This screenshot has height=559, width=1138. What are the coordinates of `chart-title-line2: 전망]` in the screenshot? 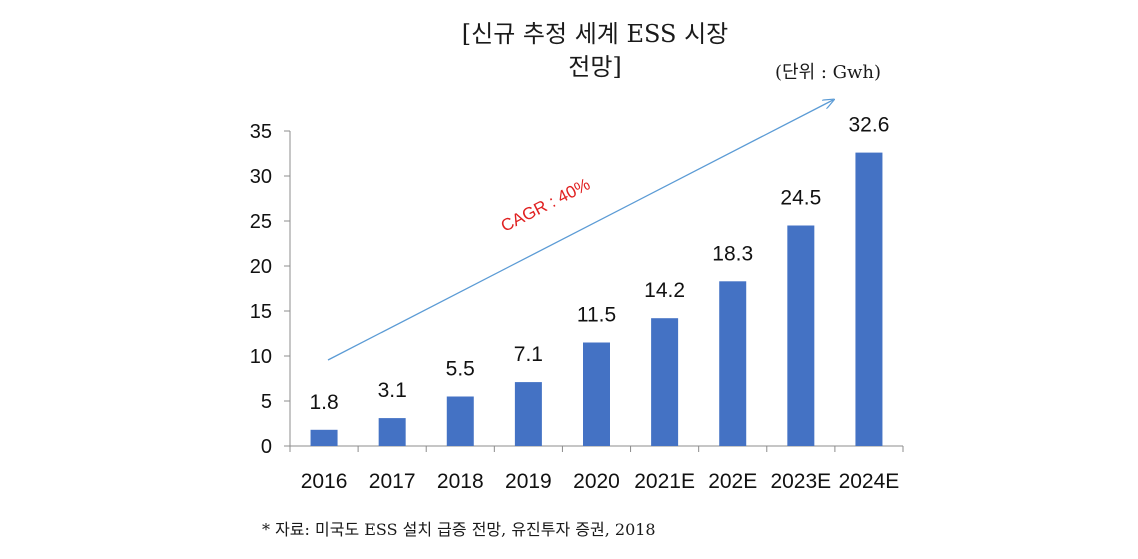 It's located at (595, 67).